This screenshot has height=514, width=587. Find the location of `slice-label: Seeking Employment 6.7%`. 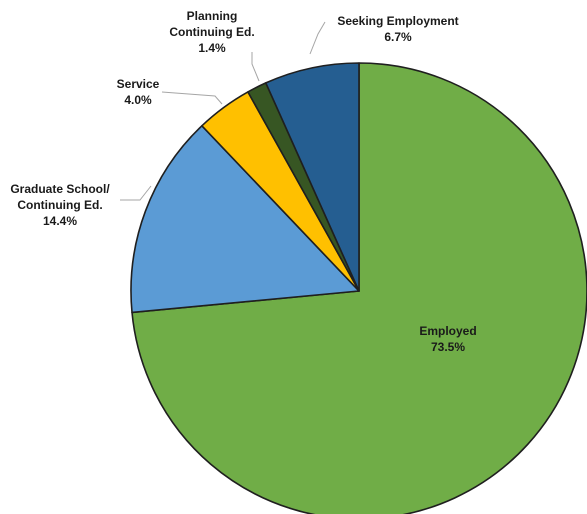

slice-label: Seeking Employment 6.7% is located at coordinates (397, 29).